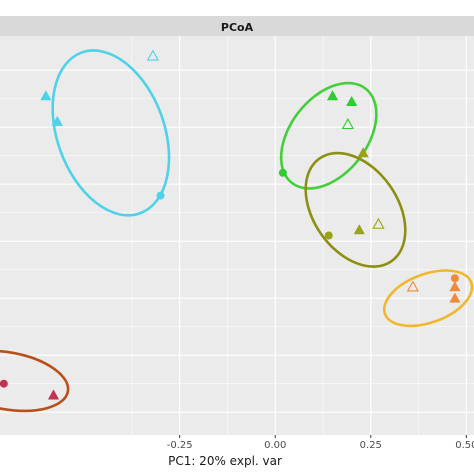  I want to click on facet-strip-label: PCoA, so click(237, 27).